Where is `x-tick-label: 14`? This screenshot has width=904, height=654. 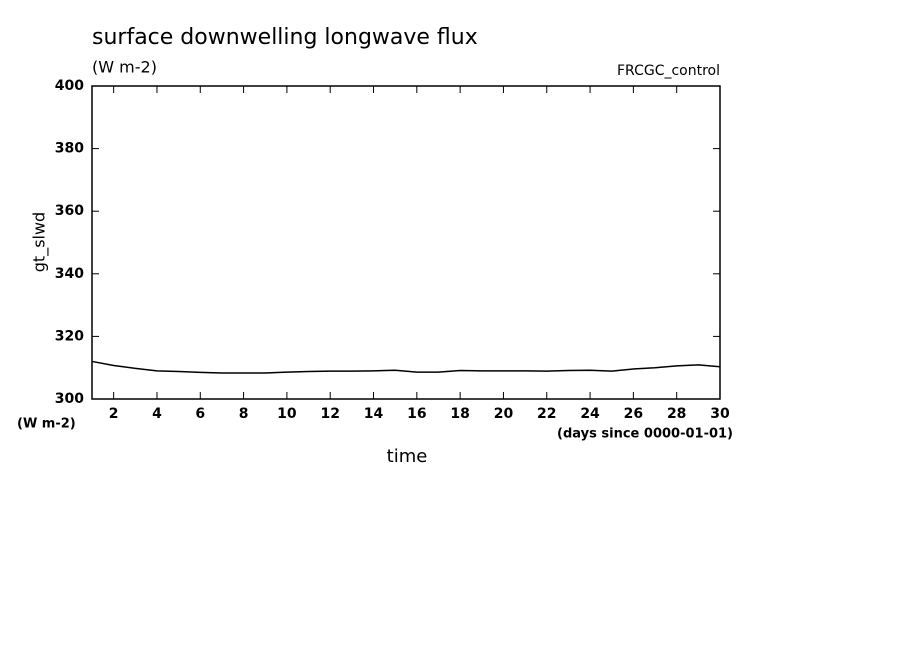
x-tick-label: 14 is located at coordinates (374, 414).